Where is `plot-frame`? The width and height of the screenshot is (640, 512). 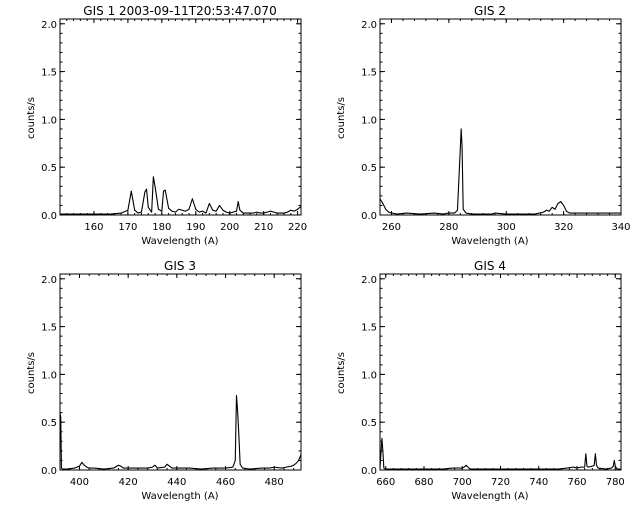
plot-frame is located at coordinates (180, 372).